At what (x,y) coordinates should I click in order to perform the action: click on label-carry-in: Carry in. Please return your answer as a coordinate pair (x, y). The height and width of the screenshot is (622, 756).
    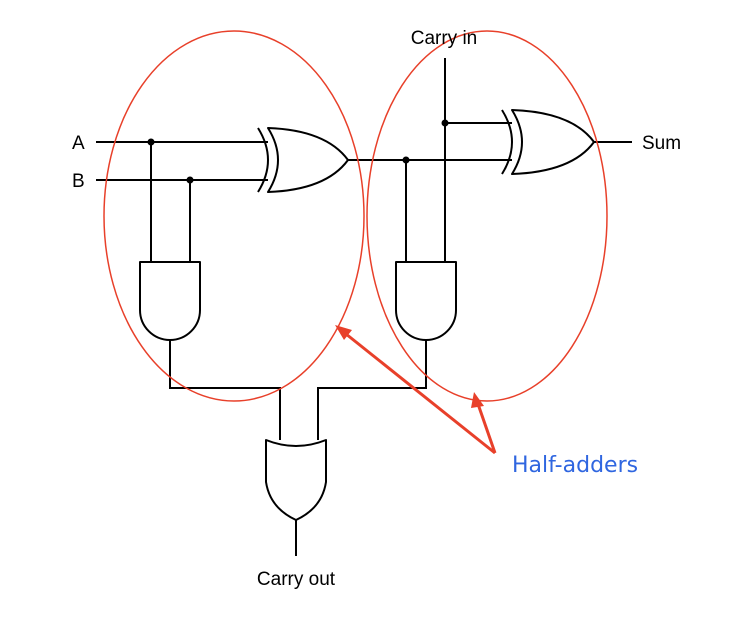
    Looking at the image, I should click on (444, 38).